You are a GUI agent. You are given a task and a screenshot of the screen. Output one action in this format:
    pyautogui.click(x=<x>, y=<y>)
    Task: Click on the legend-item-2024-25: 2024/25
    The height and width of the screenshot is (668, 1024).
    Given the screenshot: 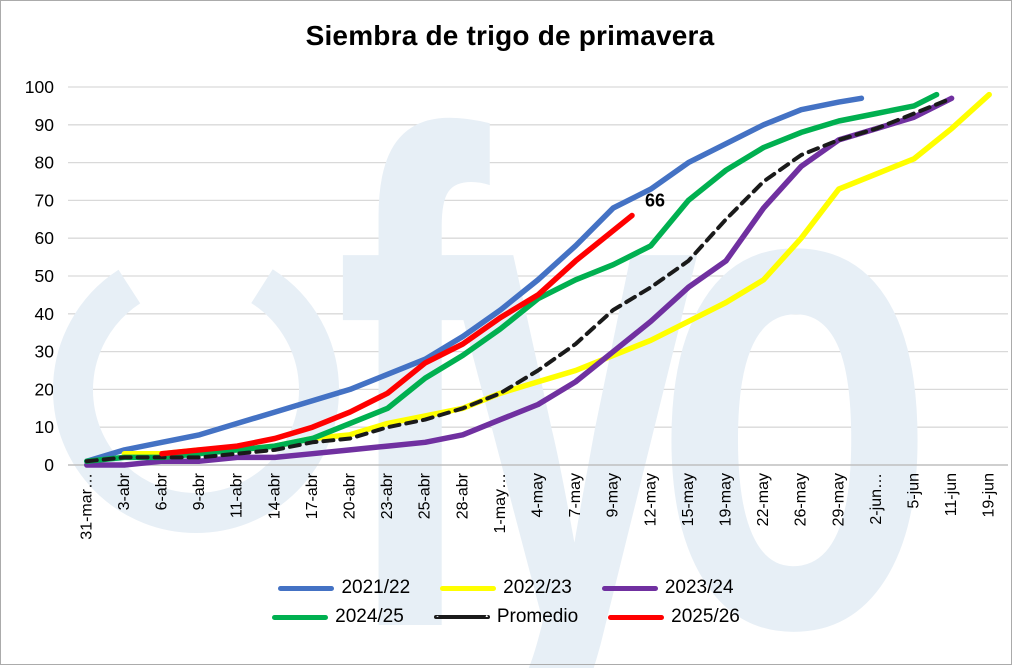 What is the action you would take?
    pyautogui.click(x=338, y=617)
    